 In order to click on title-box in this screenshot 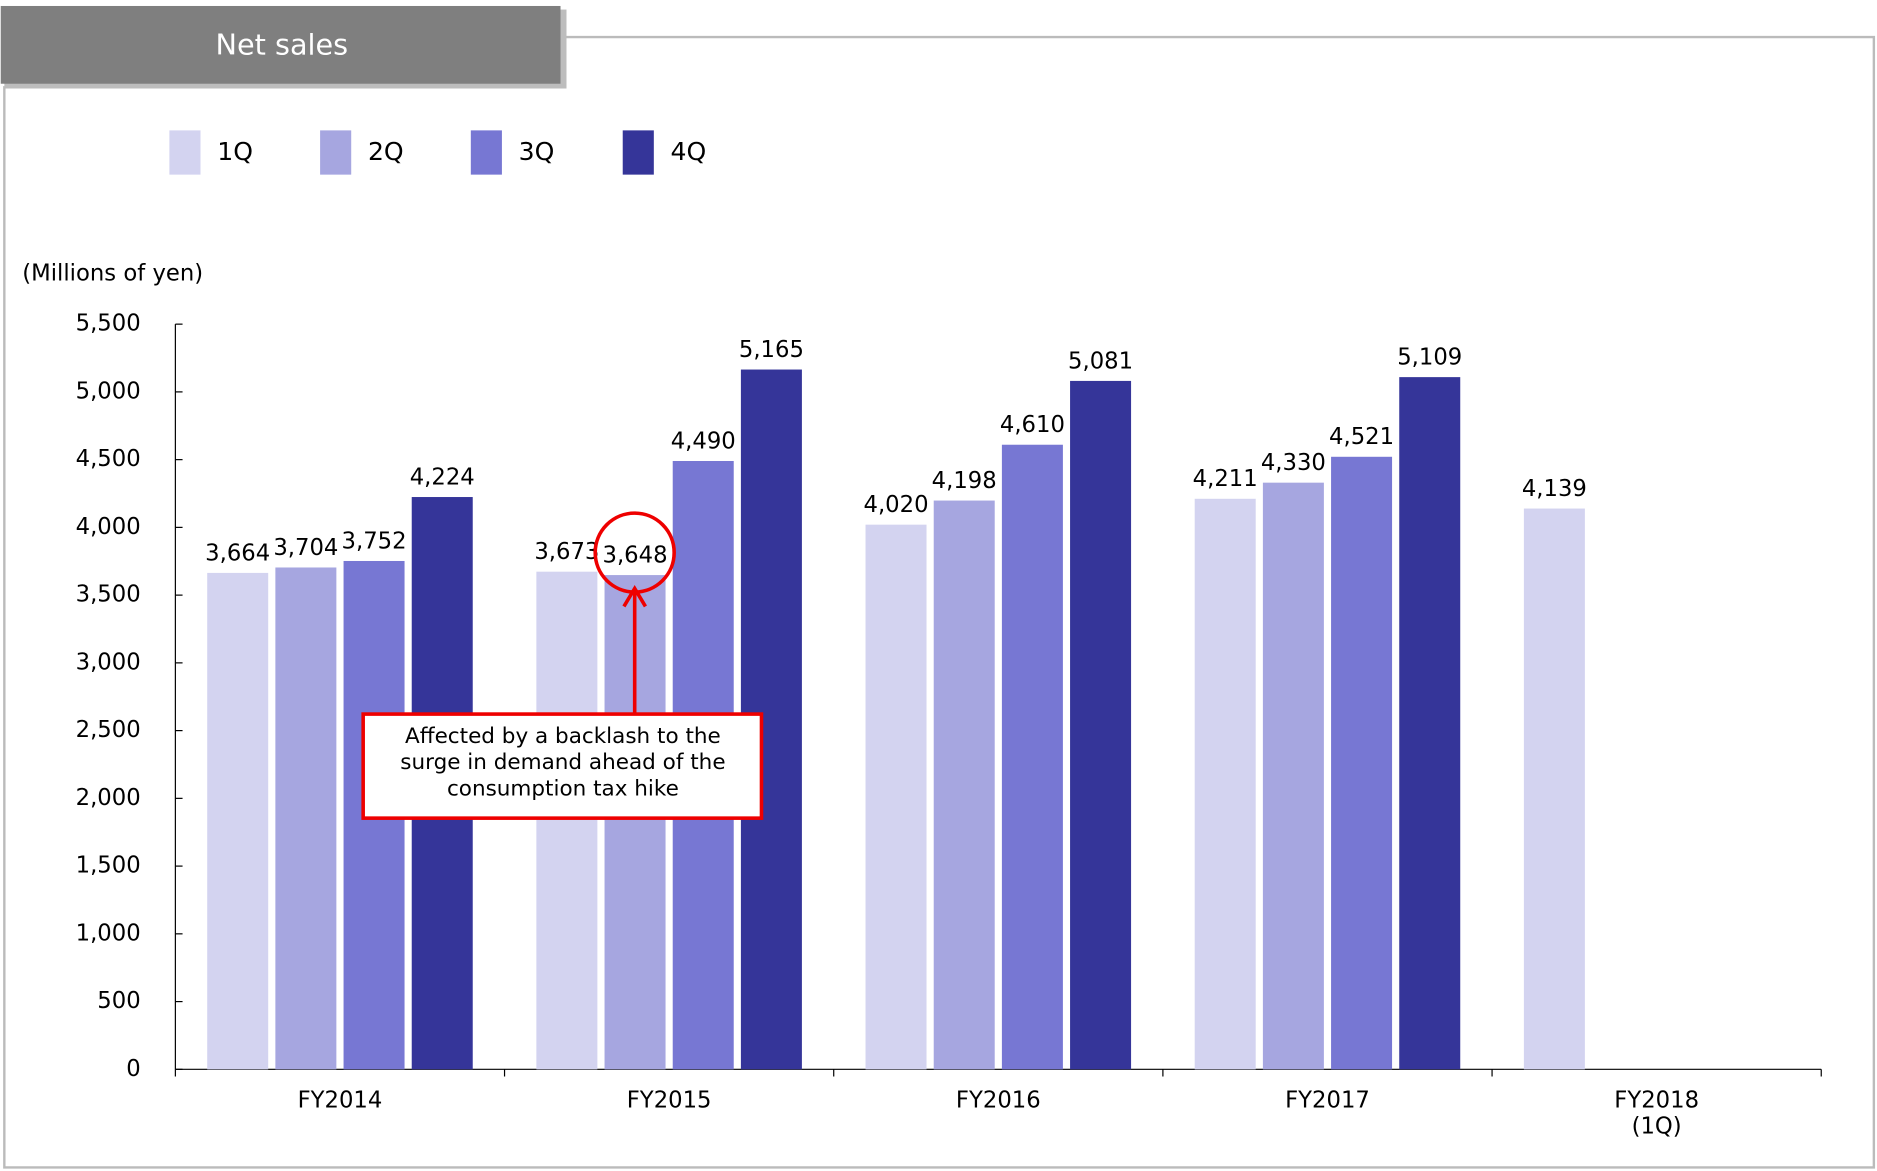, I will do `click(280, 44)`.